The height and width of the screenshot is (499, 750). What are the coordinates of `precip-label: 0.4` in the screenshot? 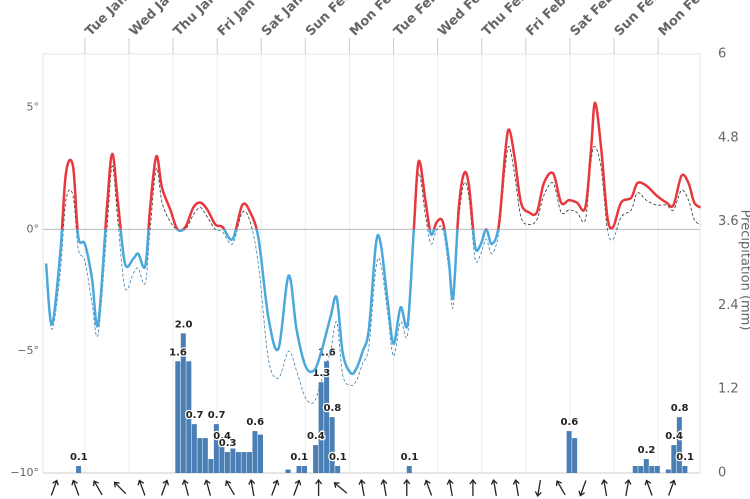 It's located at (674, 436).